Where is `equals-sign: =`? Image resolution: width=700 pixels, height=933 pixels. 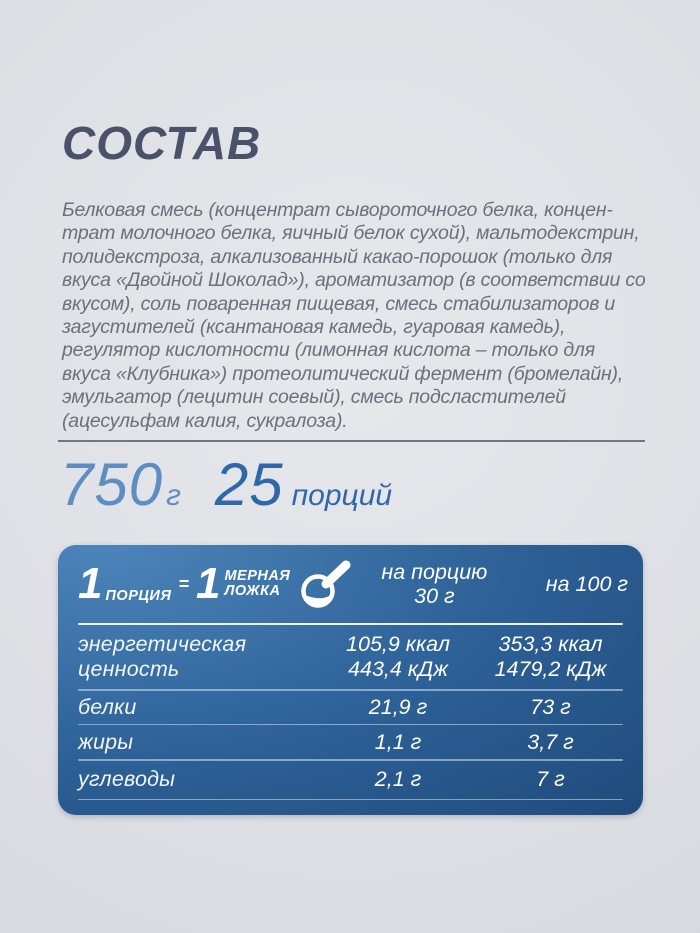 equals-sign: = is located at coordinates (183, 583).